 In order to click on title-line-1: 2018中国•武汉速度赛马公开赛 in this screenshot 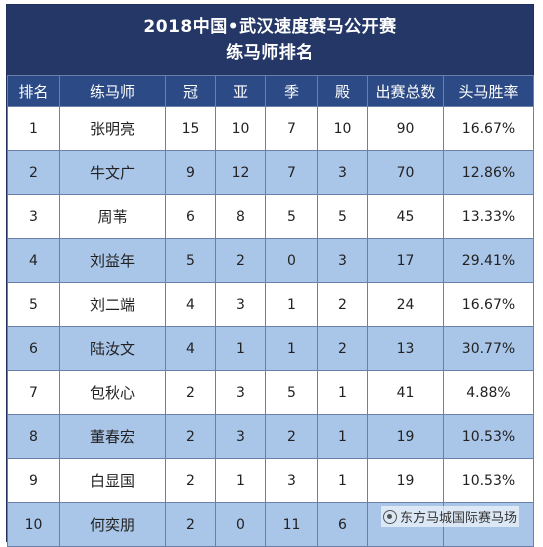, I will do `click(270, 27)`.